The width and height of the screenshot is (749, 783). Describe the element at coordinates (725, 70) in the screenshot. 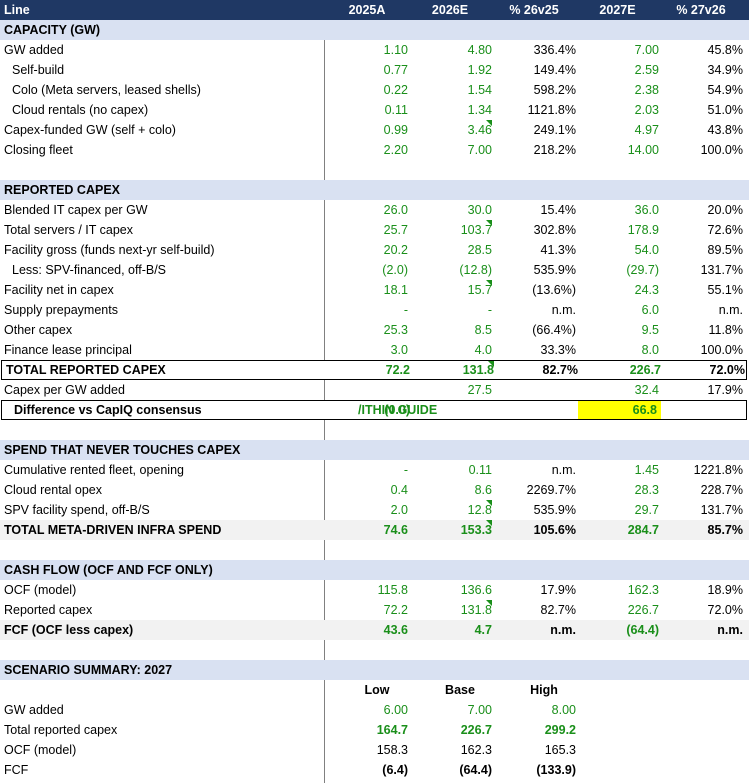

I see `capacity-pct-27v26: 34.9%` at that location.